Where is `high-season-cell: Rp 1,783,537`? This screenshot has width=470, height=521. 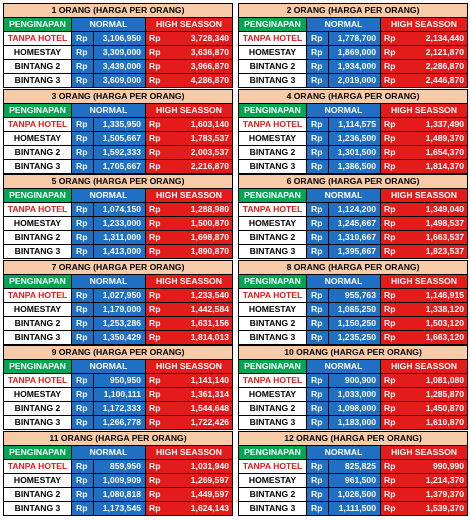 high-season-cell: Rp 1,783,537 is located at coordinates (189, 138).